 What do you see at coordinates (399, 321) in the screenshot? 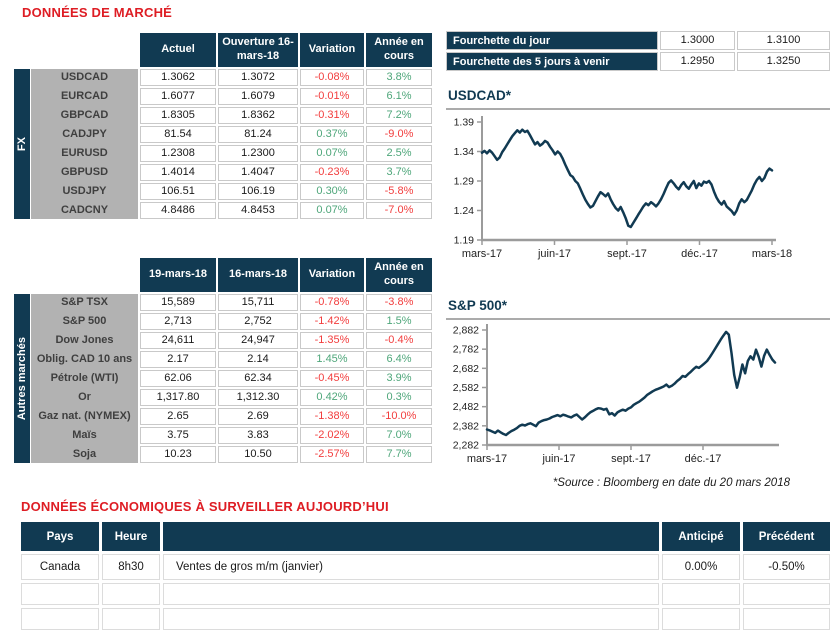
I see `cell-ytd: 1.5%` at bounding box center [399, 321].